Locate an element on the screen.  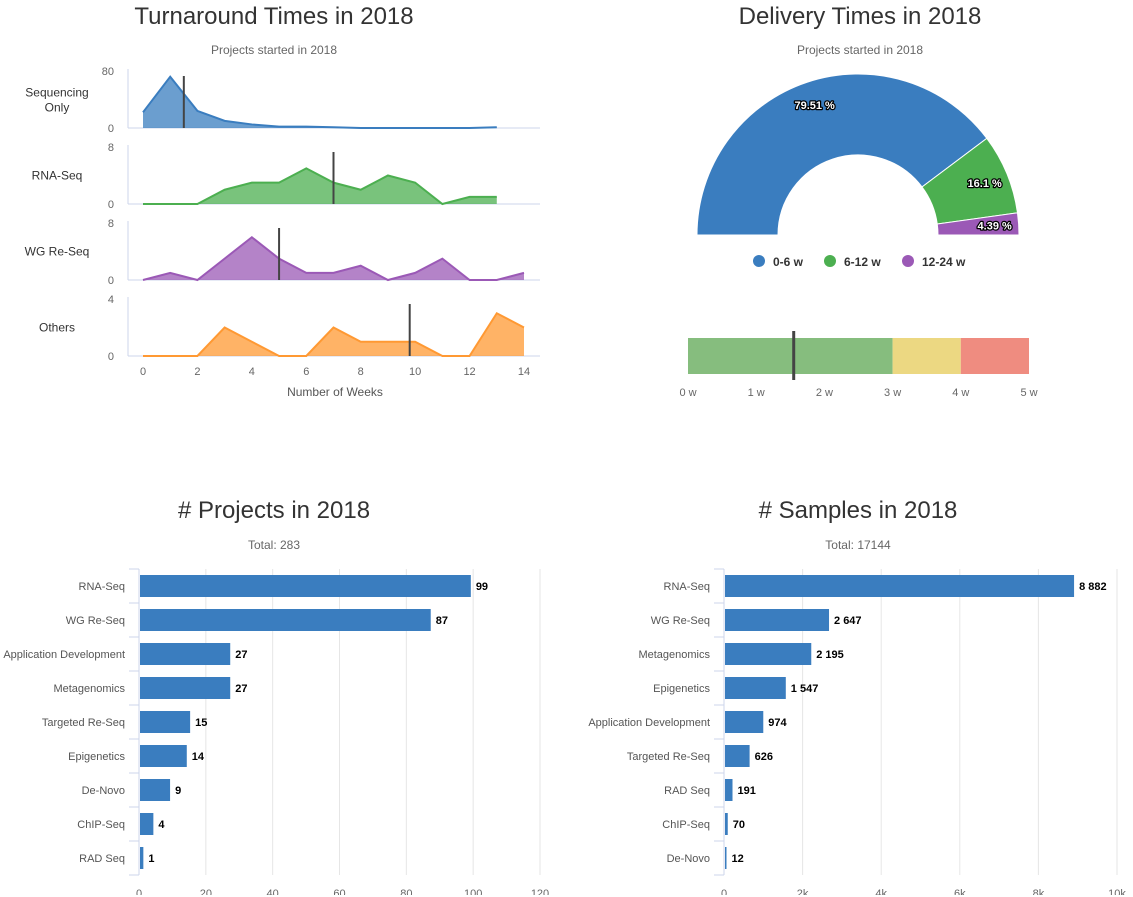
x-tick-label: 6k is located at coordinates (960, 891).